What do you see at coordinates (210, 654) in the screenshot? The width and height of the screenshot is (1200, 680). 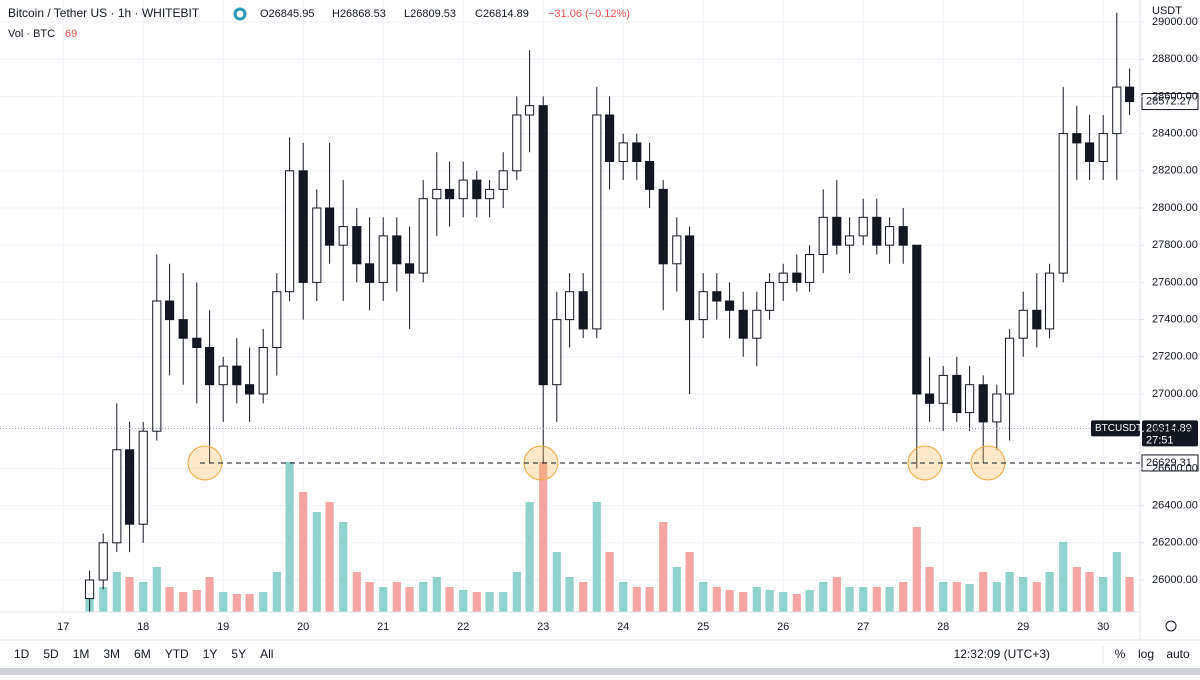 I see `range-button: 1Y` at bounding box center [210, 654].